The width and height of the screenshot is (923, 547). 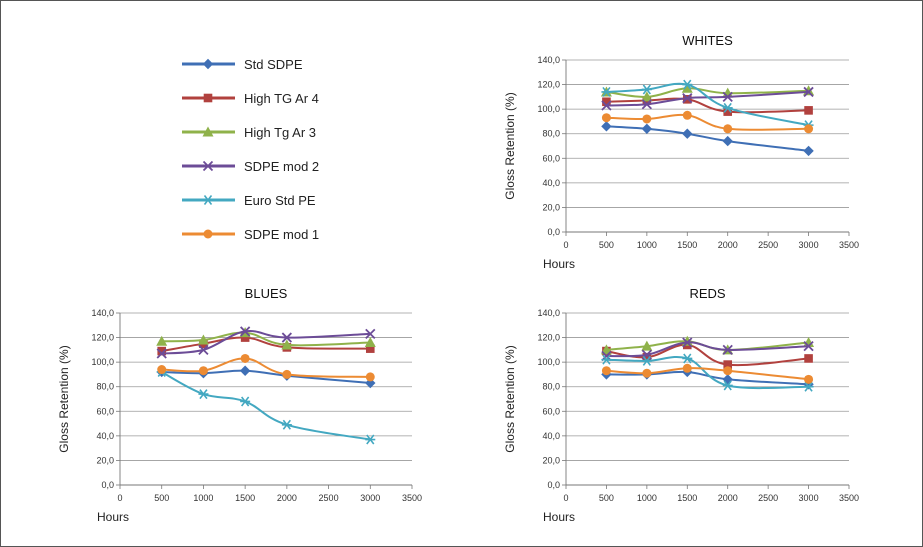 I want to click on legend-label: Euro Std PE, so click(x=280, y=200).